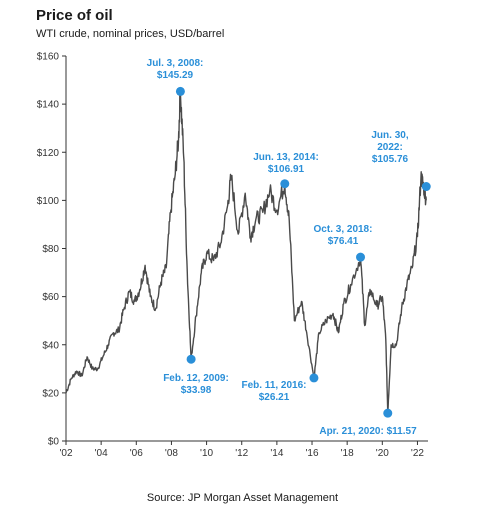 The height and width of the screenshot is (516, 485). What do you see at coordinates (274, 397) in the screenshot?
I see `annotation-label: $26.21` at bounding box center [274, 397].